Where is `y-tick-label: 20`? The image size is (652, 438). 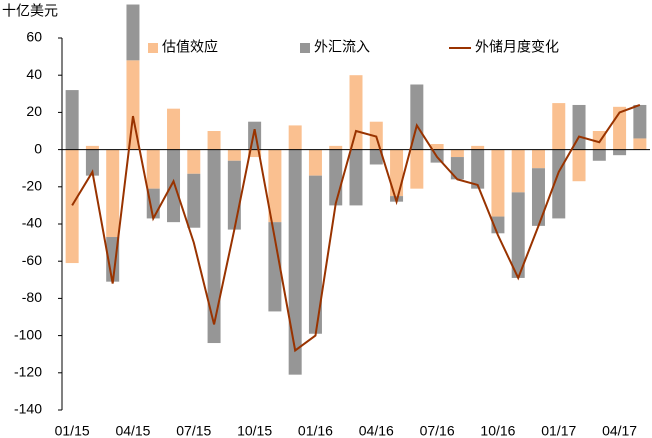 y-tick-label: 20 is located at coordinates (34, 111).